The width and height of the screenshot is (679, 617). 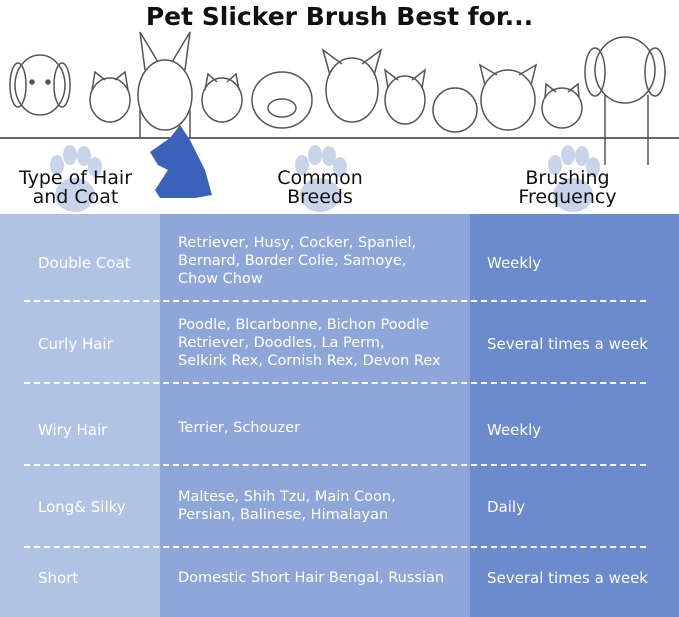 What do you see at coordinates (75, 197) in the screenshot?
I see `header-line: and Coat` at bounding box center [75, 197].